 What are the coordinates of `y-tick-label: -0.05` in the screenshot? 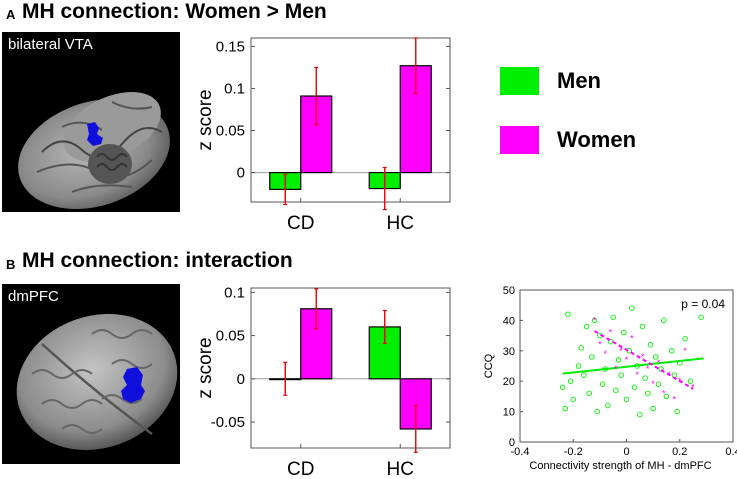 It's located at (228, 422).